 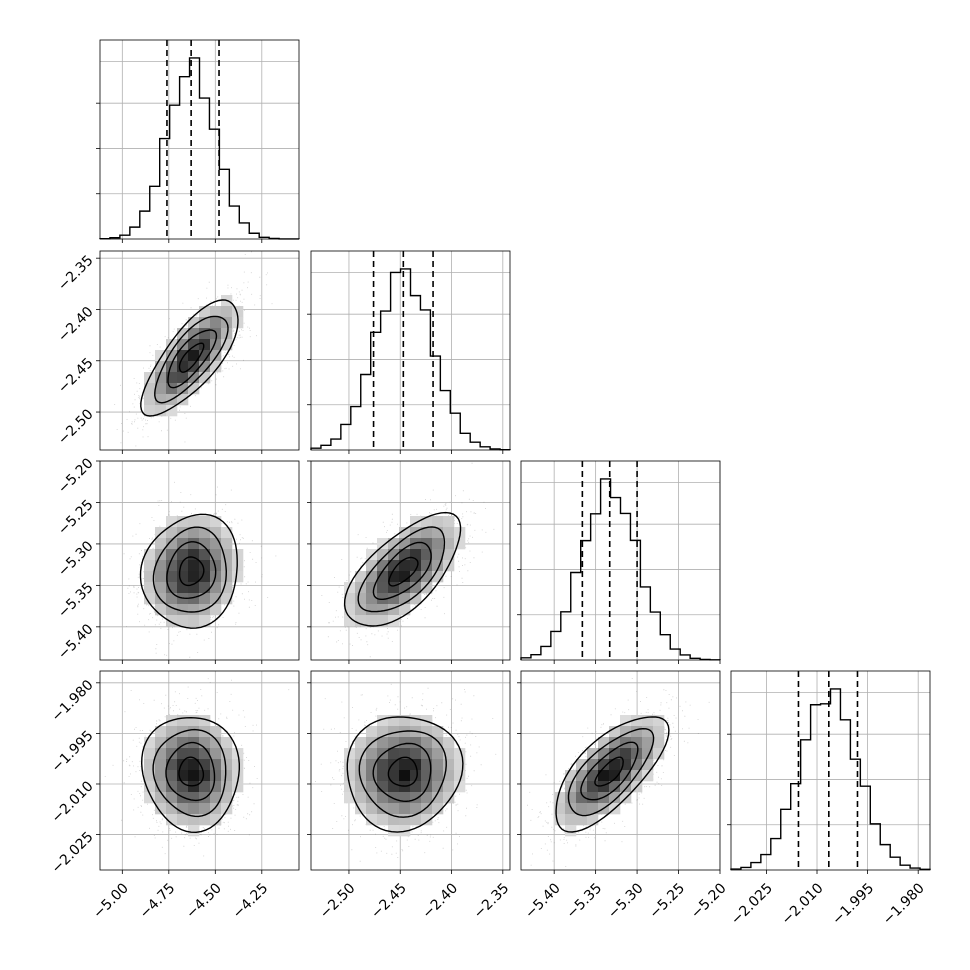 I want to click on y-tick-label: −5.20, so click(x=76, y=476).